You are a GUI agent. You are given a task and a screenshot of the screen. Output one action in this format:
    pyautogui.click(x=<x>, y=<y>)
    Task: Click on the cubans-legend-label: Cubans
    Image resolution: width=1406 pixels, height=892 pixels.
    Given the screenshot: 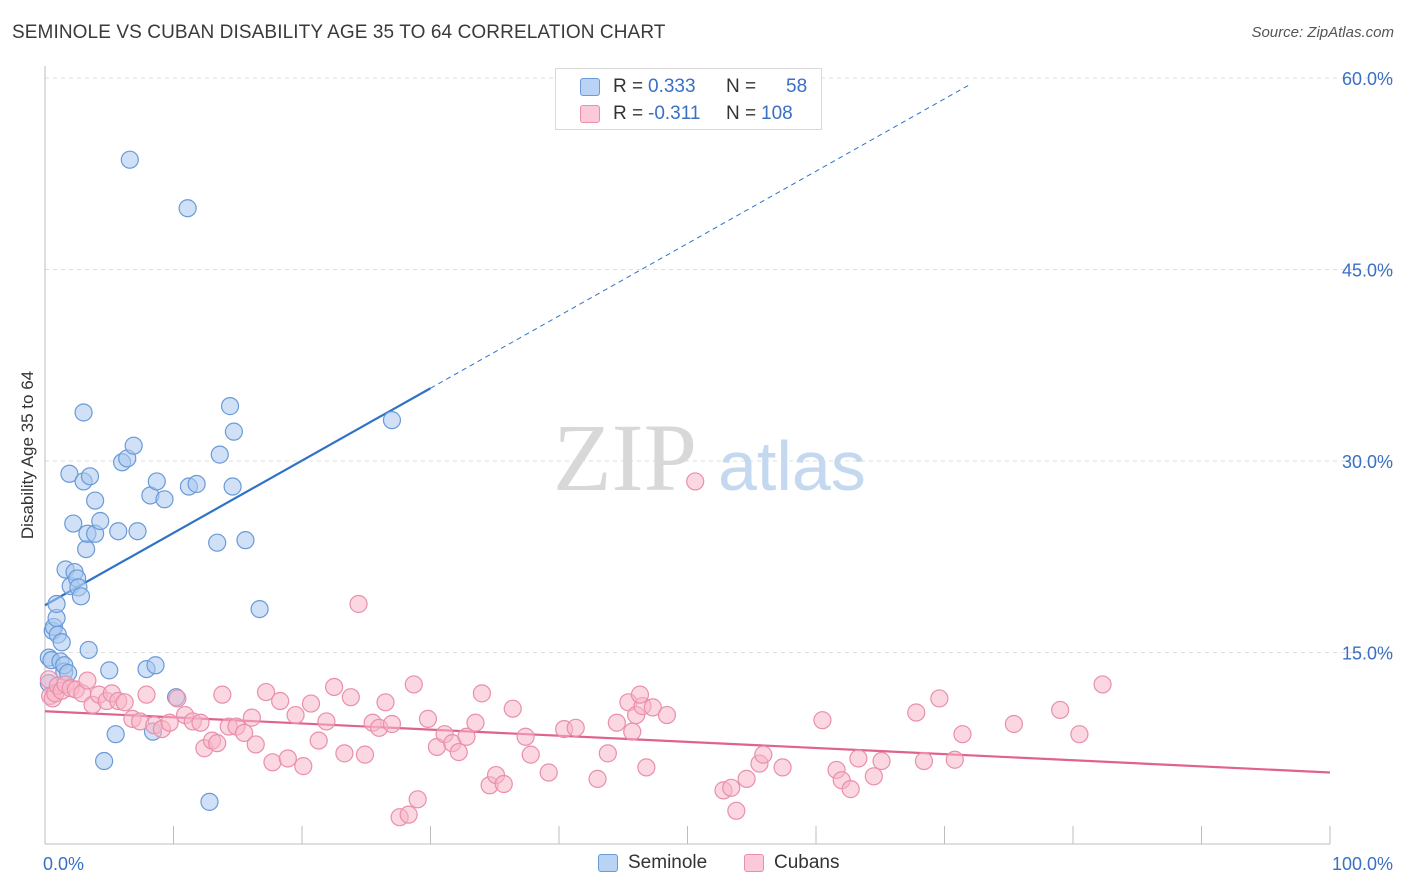 What is the action you would take?
    pyautogui.click(x=807, y=862)
    